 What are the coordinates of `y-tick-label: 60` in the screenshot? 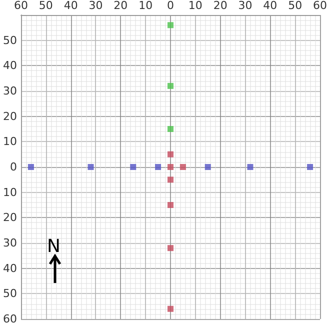 It's located at (9, 319).